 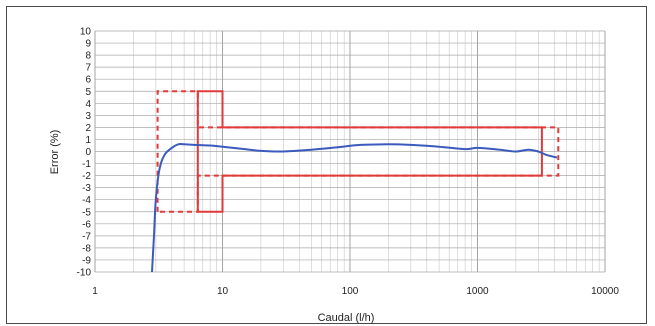 I want to click on x-tick-label: 10000, so click(x=605, y=291).